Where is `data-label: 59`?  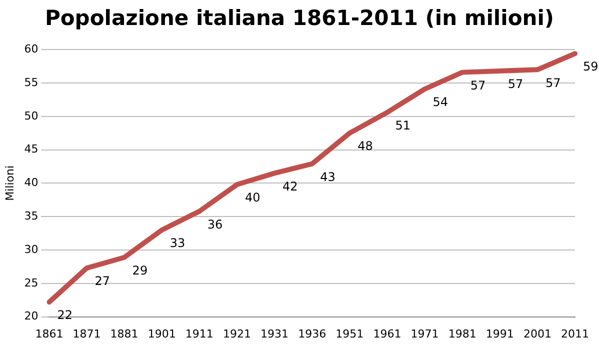
data-label: 59 is located at coordinates (590, 67).